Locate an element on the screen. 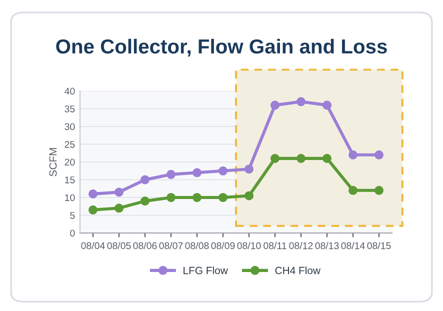 This screenshot has width=443, height=311. y-tick-label: 10 is located at coordinates (70, 198).